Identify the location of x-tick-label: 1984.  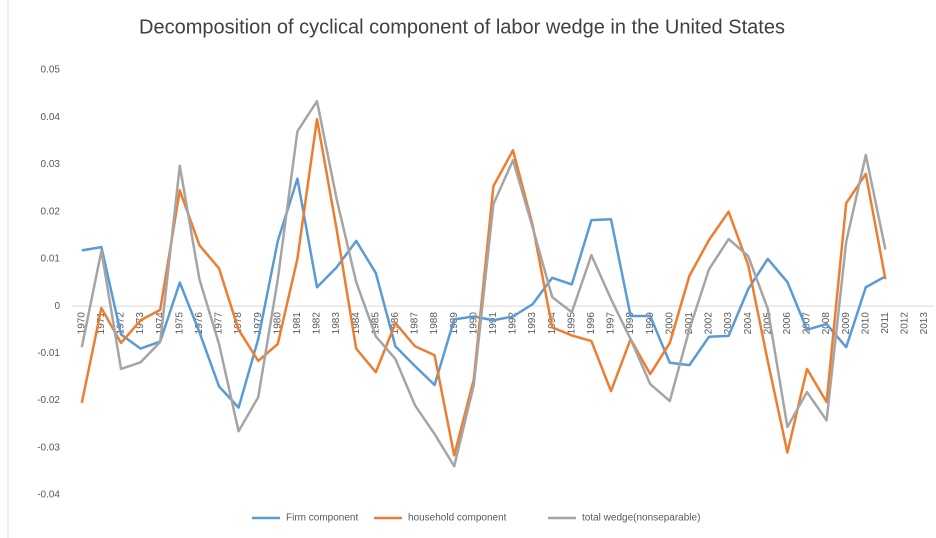
(356, 323).